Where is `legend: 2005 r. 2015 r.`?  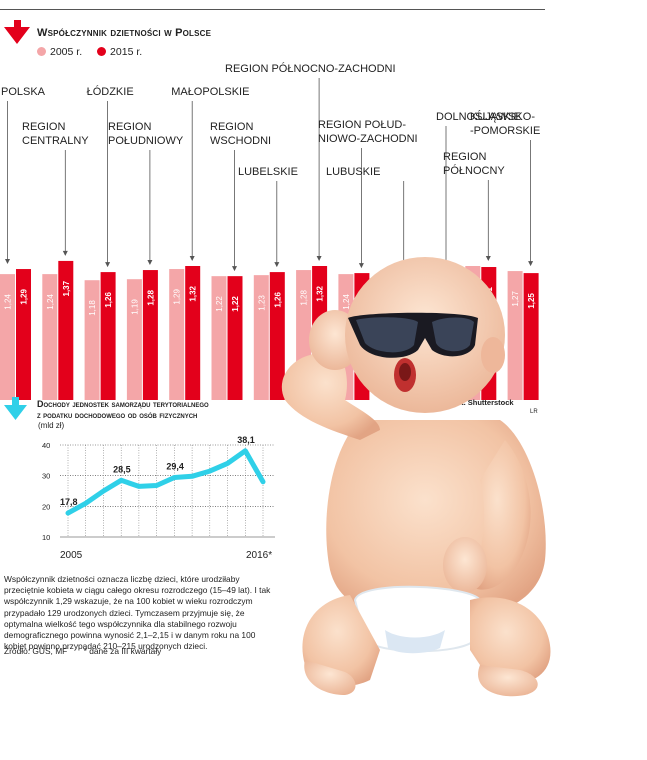
legend: 2005 r. 2015 r. is located at coordinates (95, 52).